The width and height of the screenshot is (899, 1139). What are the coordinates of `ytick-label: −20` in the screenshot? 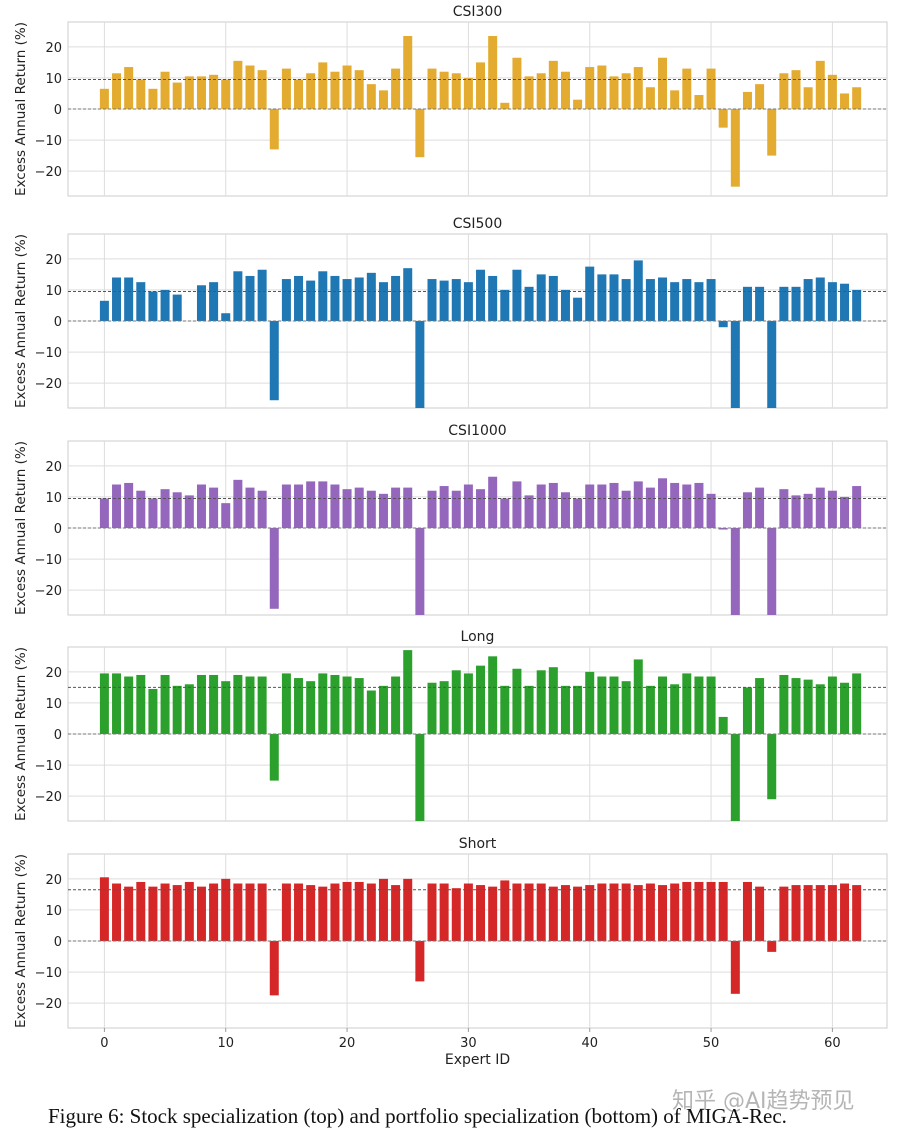 It's located at (48, 1004).